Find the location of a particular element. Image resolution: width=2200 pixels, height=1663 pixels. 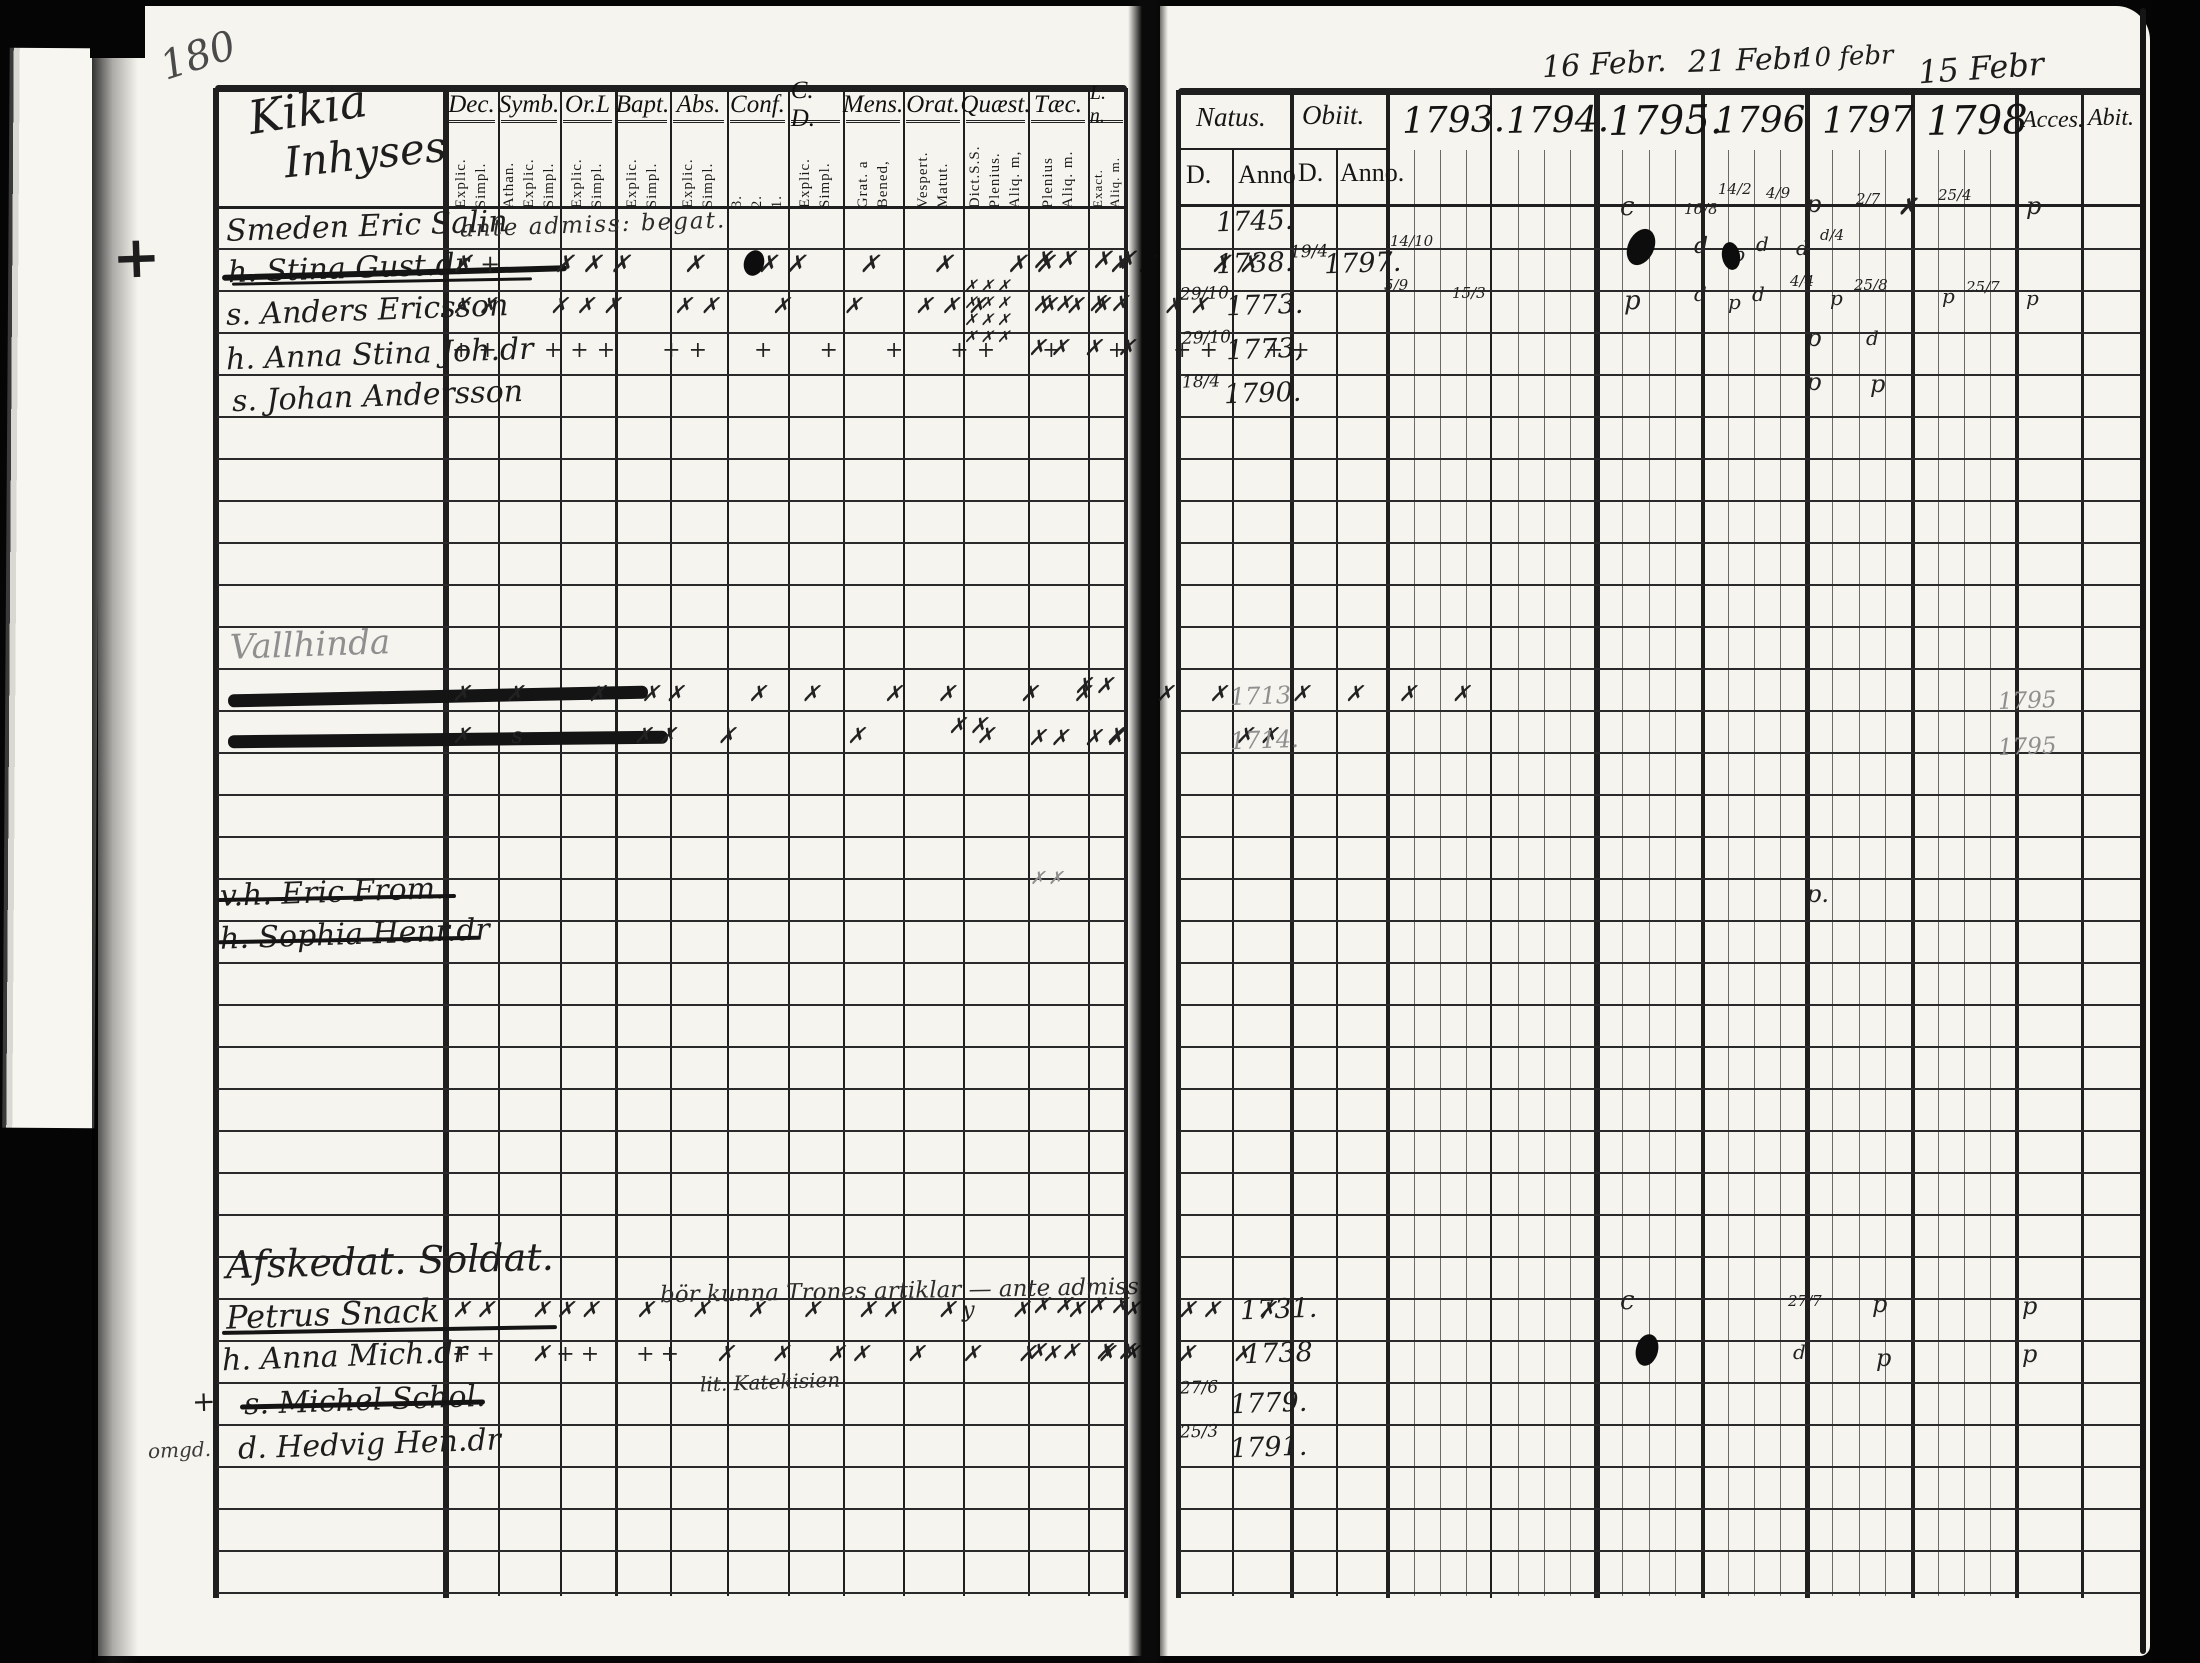

natus-obiit-underline is located at coordinates (1283, 149).